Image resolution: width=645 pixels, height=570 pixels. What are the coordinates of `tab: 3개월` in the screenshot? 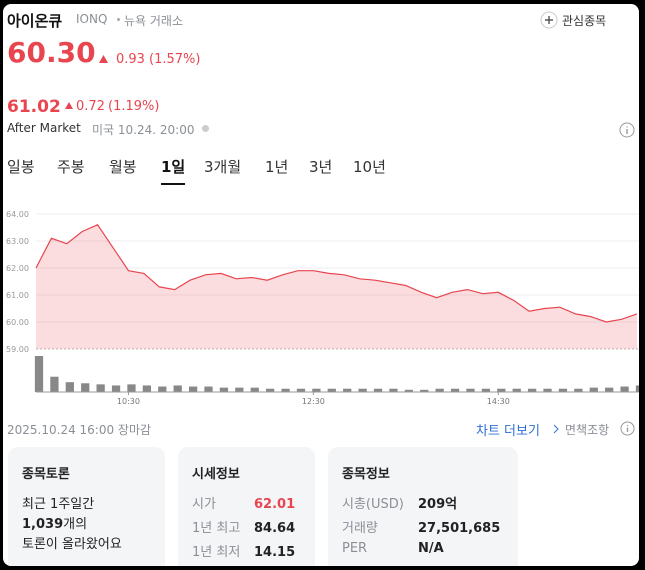 It's located at (223, 167).